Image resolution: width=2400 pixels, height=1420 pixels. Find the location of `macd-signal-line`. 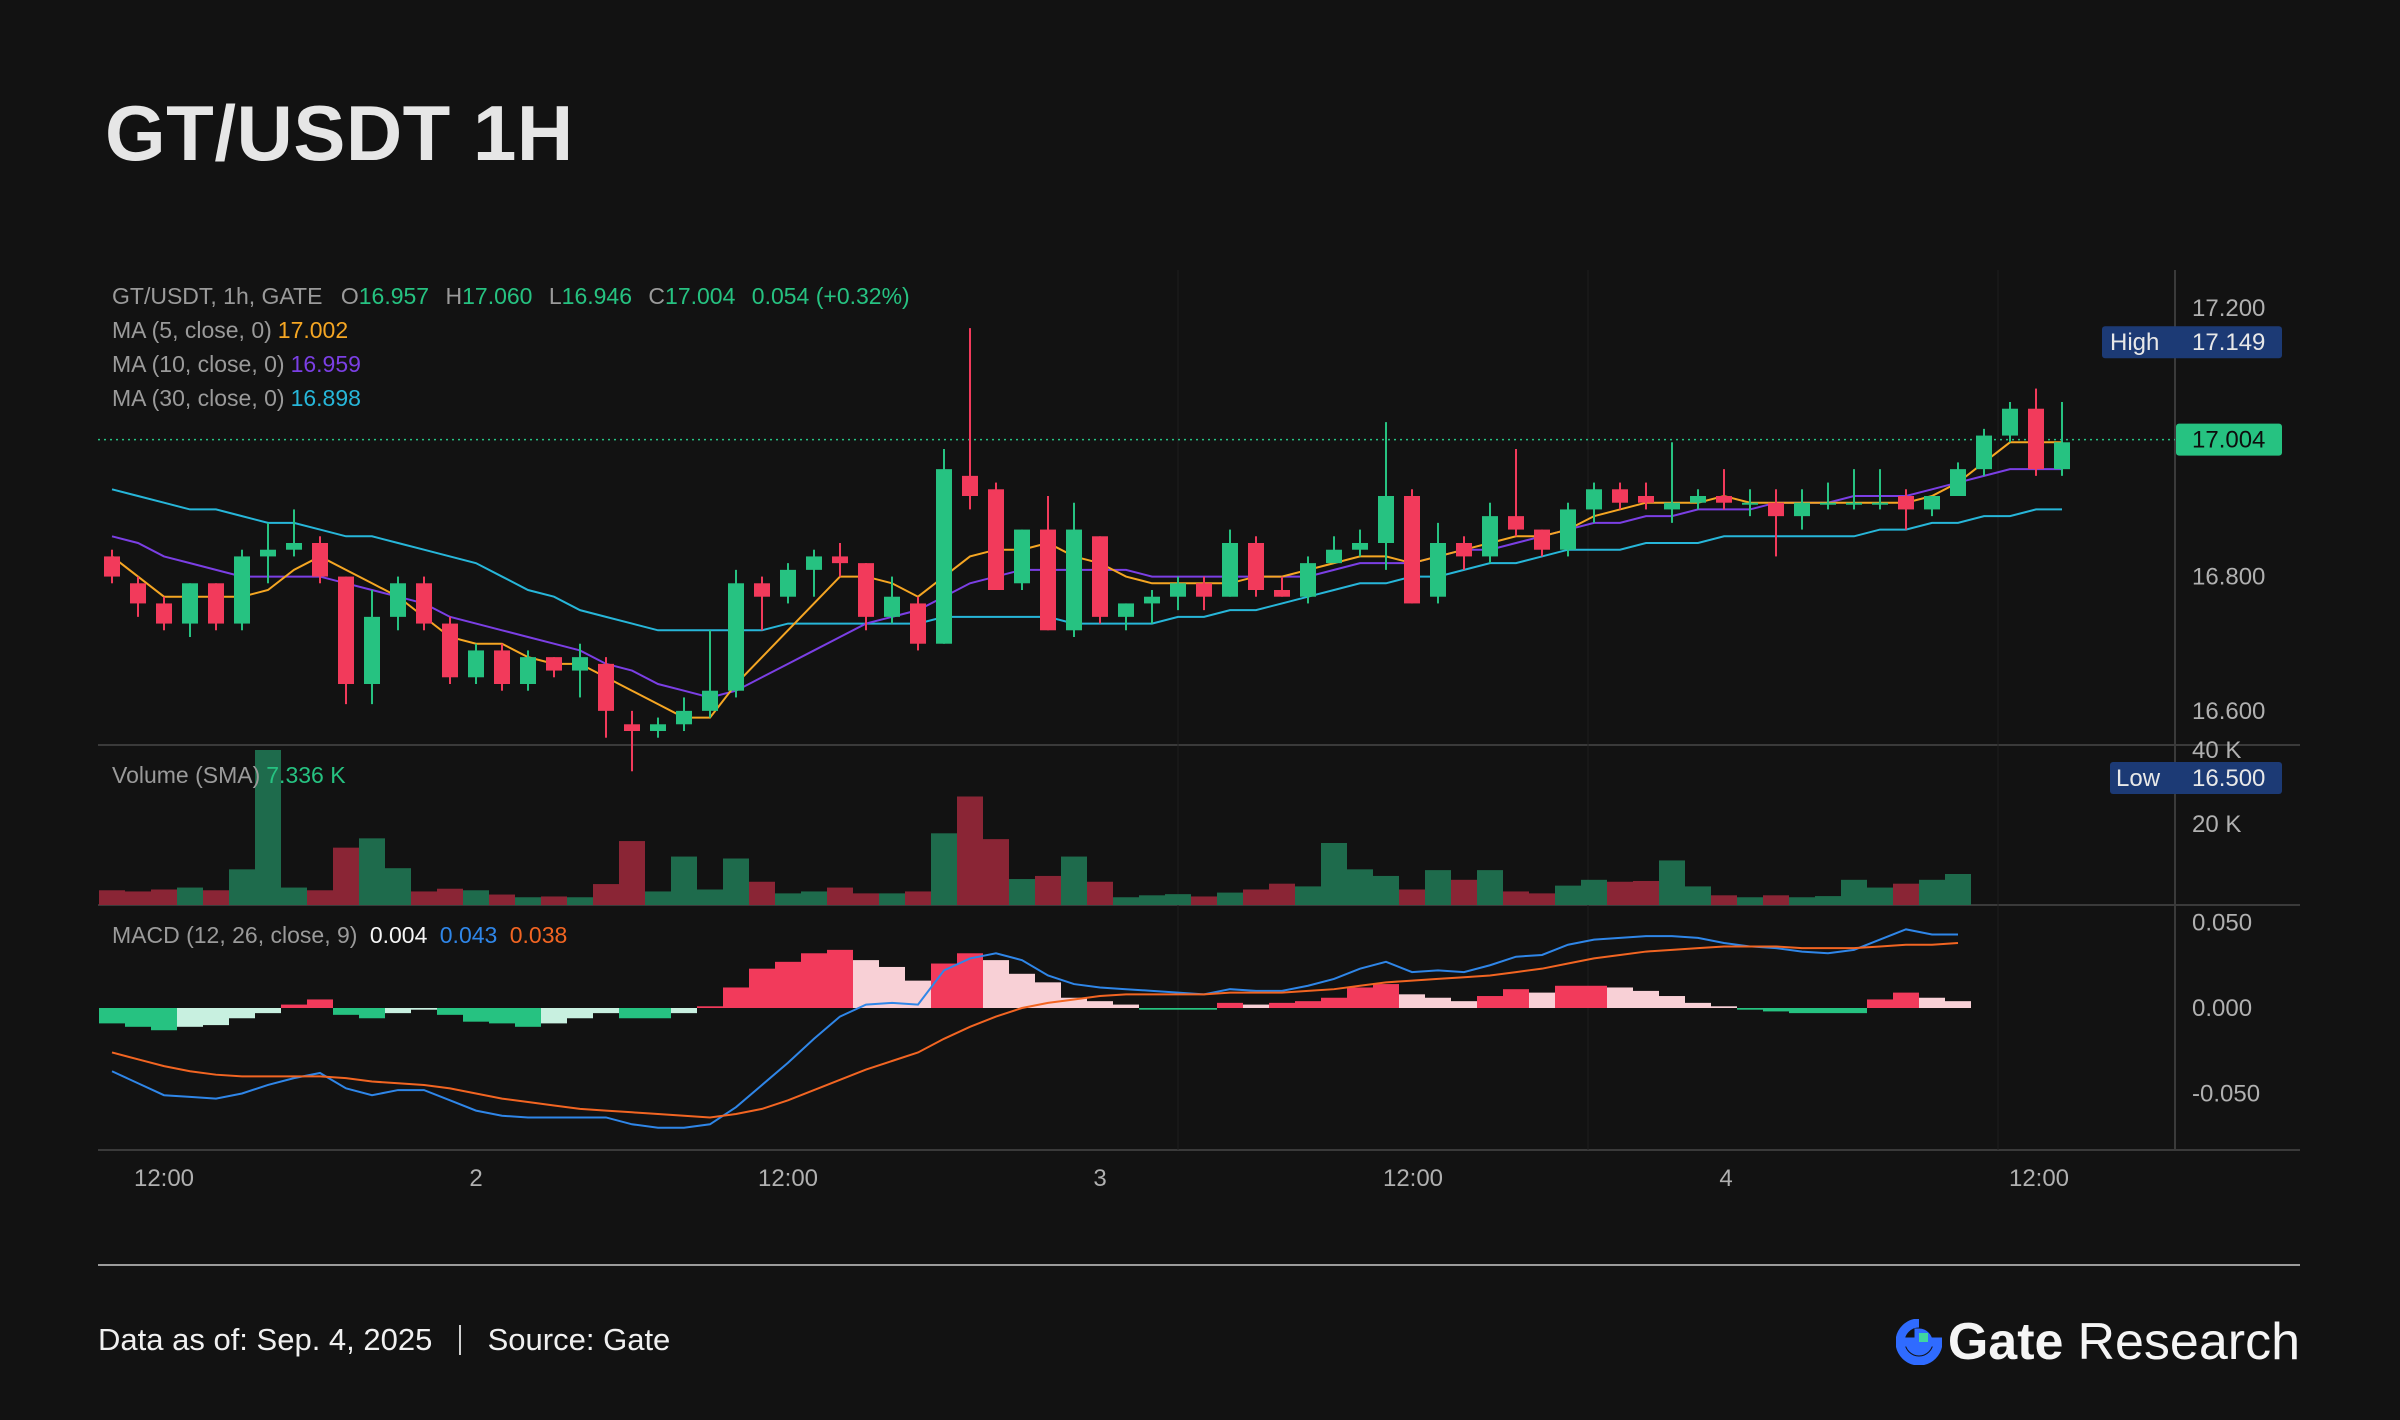

macd-signal-line is located at coordinates (1035, 1030).